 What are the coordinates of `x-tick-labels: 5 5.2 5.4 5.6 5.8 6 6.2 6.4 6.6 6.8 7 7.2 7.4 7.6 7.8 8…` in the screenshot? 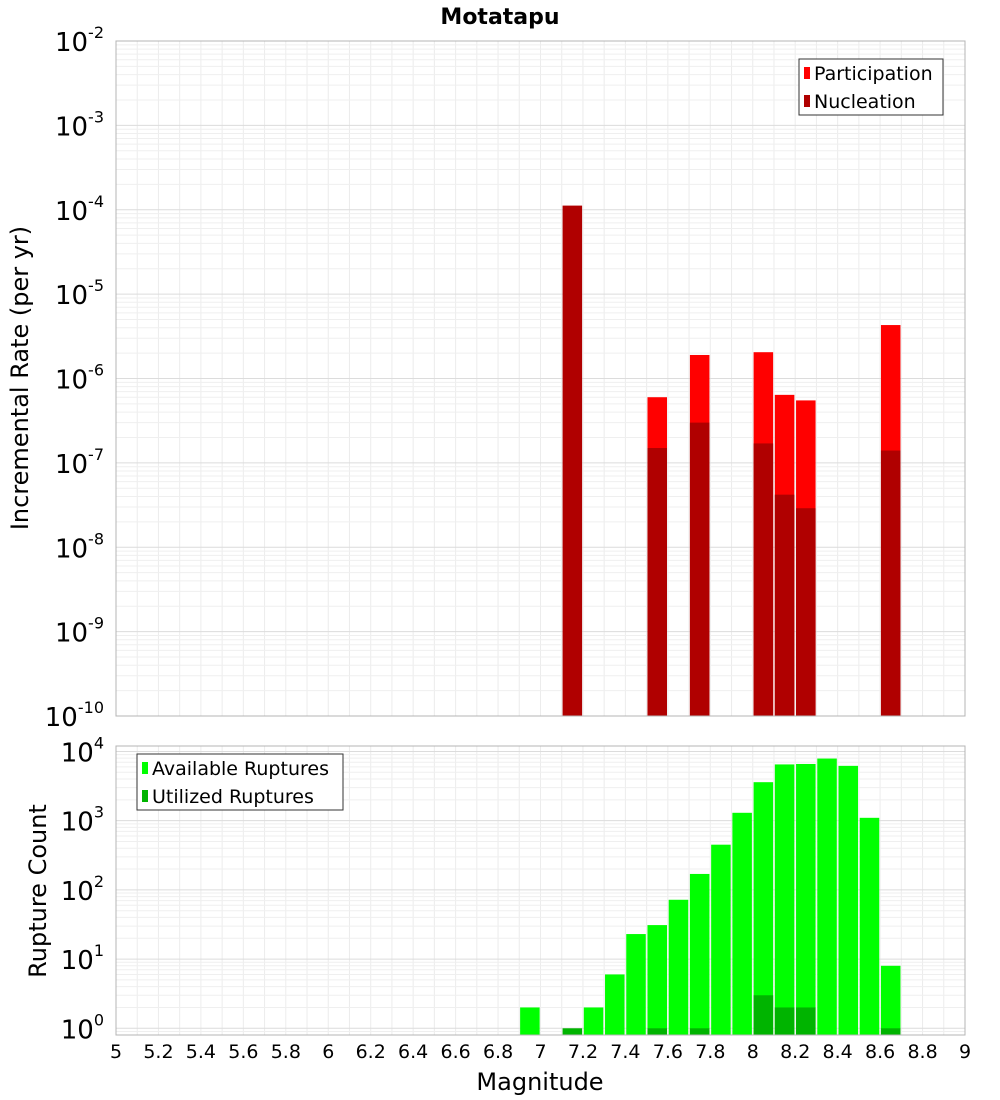 It's located at (540, 1052).